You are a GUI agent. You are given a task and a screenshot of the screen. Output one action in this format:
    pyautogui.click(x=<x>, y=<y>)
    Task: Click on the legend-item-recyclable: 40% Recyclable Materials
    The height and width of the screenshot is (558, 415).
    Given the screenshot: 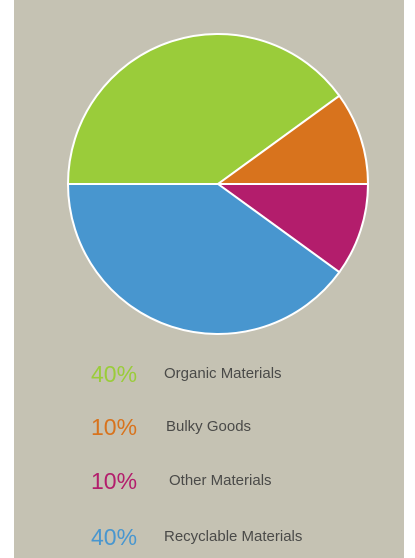 What is the action you would take?
    pyautogui.click(x=209, y=537)
    